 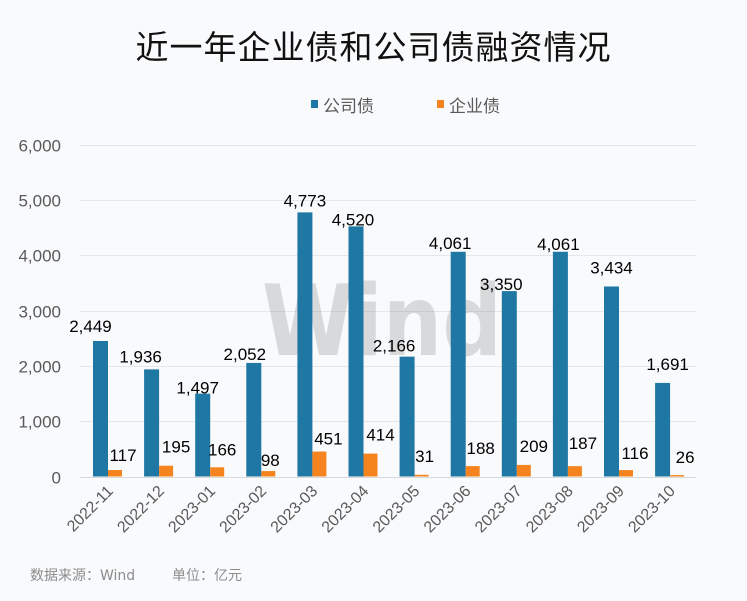 What do you see at coordinates (176, 447) in the screenshot?
I see `data-label-enterprise-bond: 195` at bounding box center [176, 447].